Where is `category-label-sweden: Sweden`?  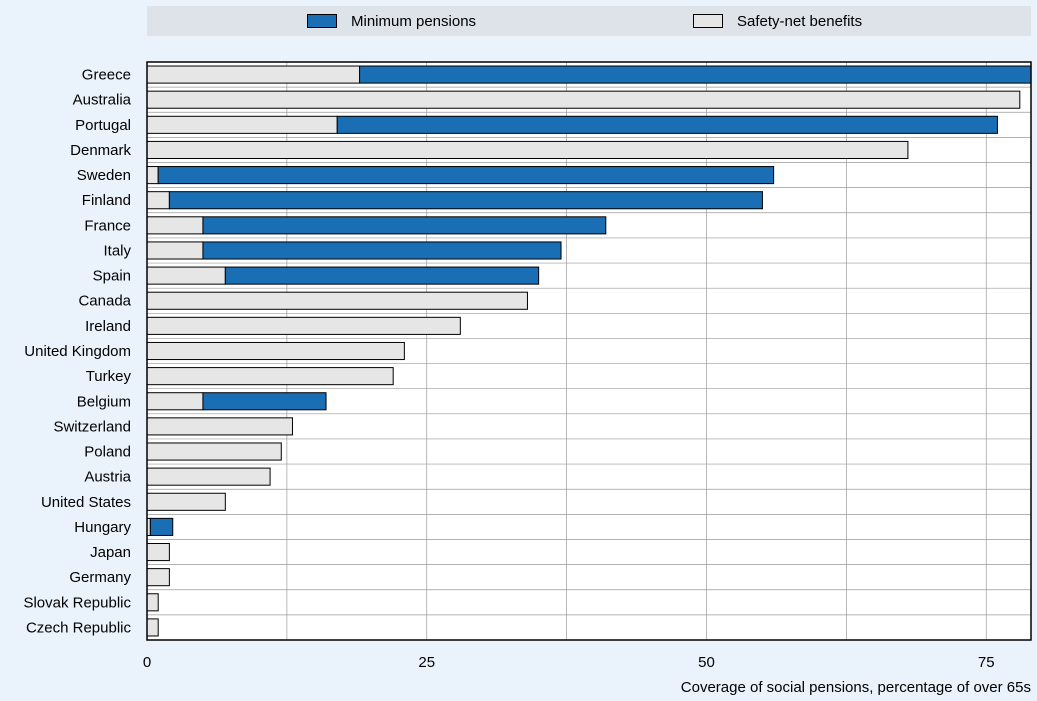
category-label-sweden: Sweden is located at coordinates (104, 175).